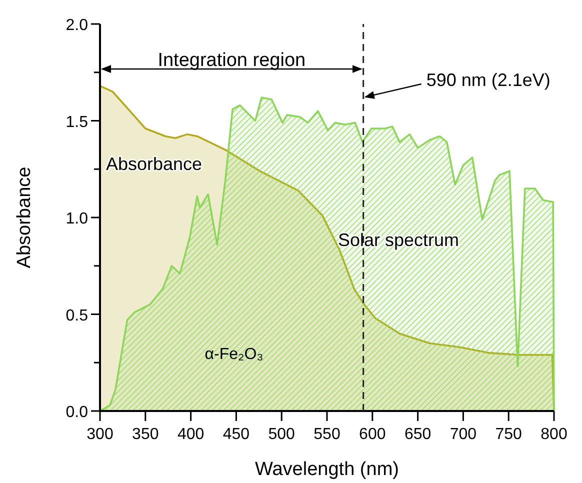 Image resolution: width=582 pixels, height=483 pixels. I want to click on x-tick-label: 750, so click(508, 434).